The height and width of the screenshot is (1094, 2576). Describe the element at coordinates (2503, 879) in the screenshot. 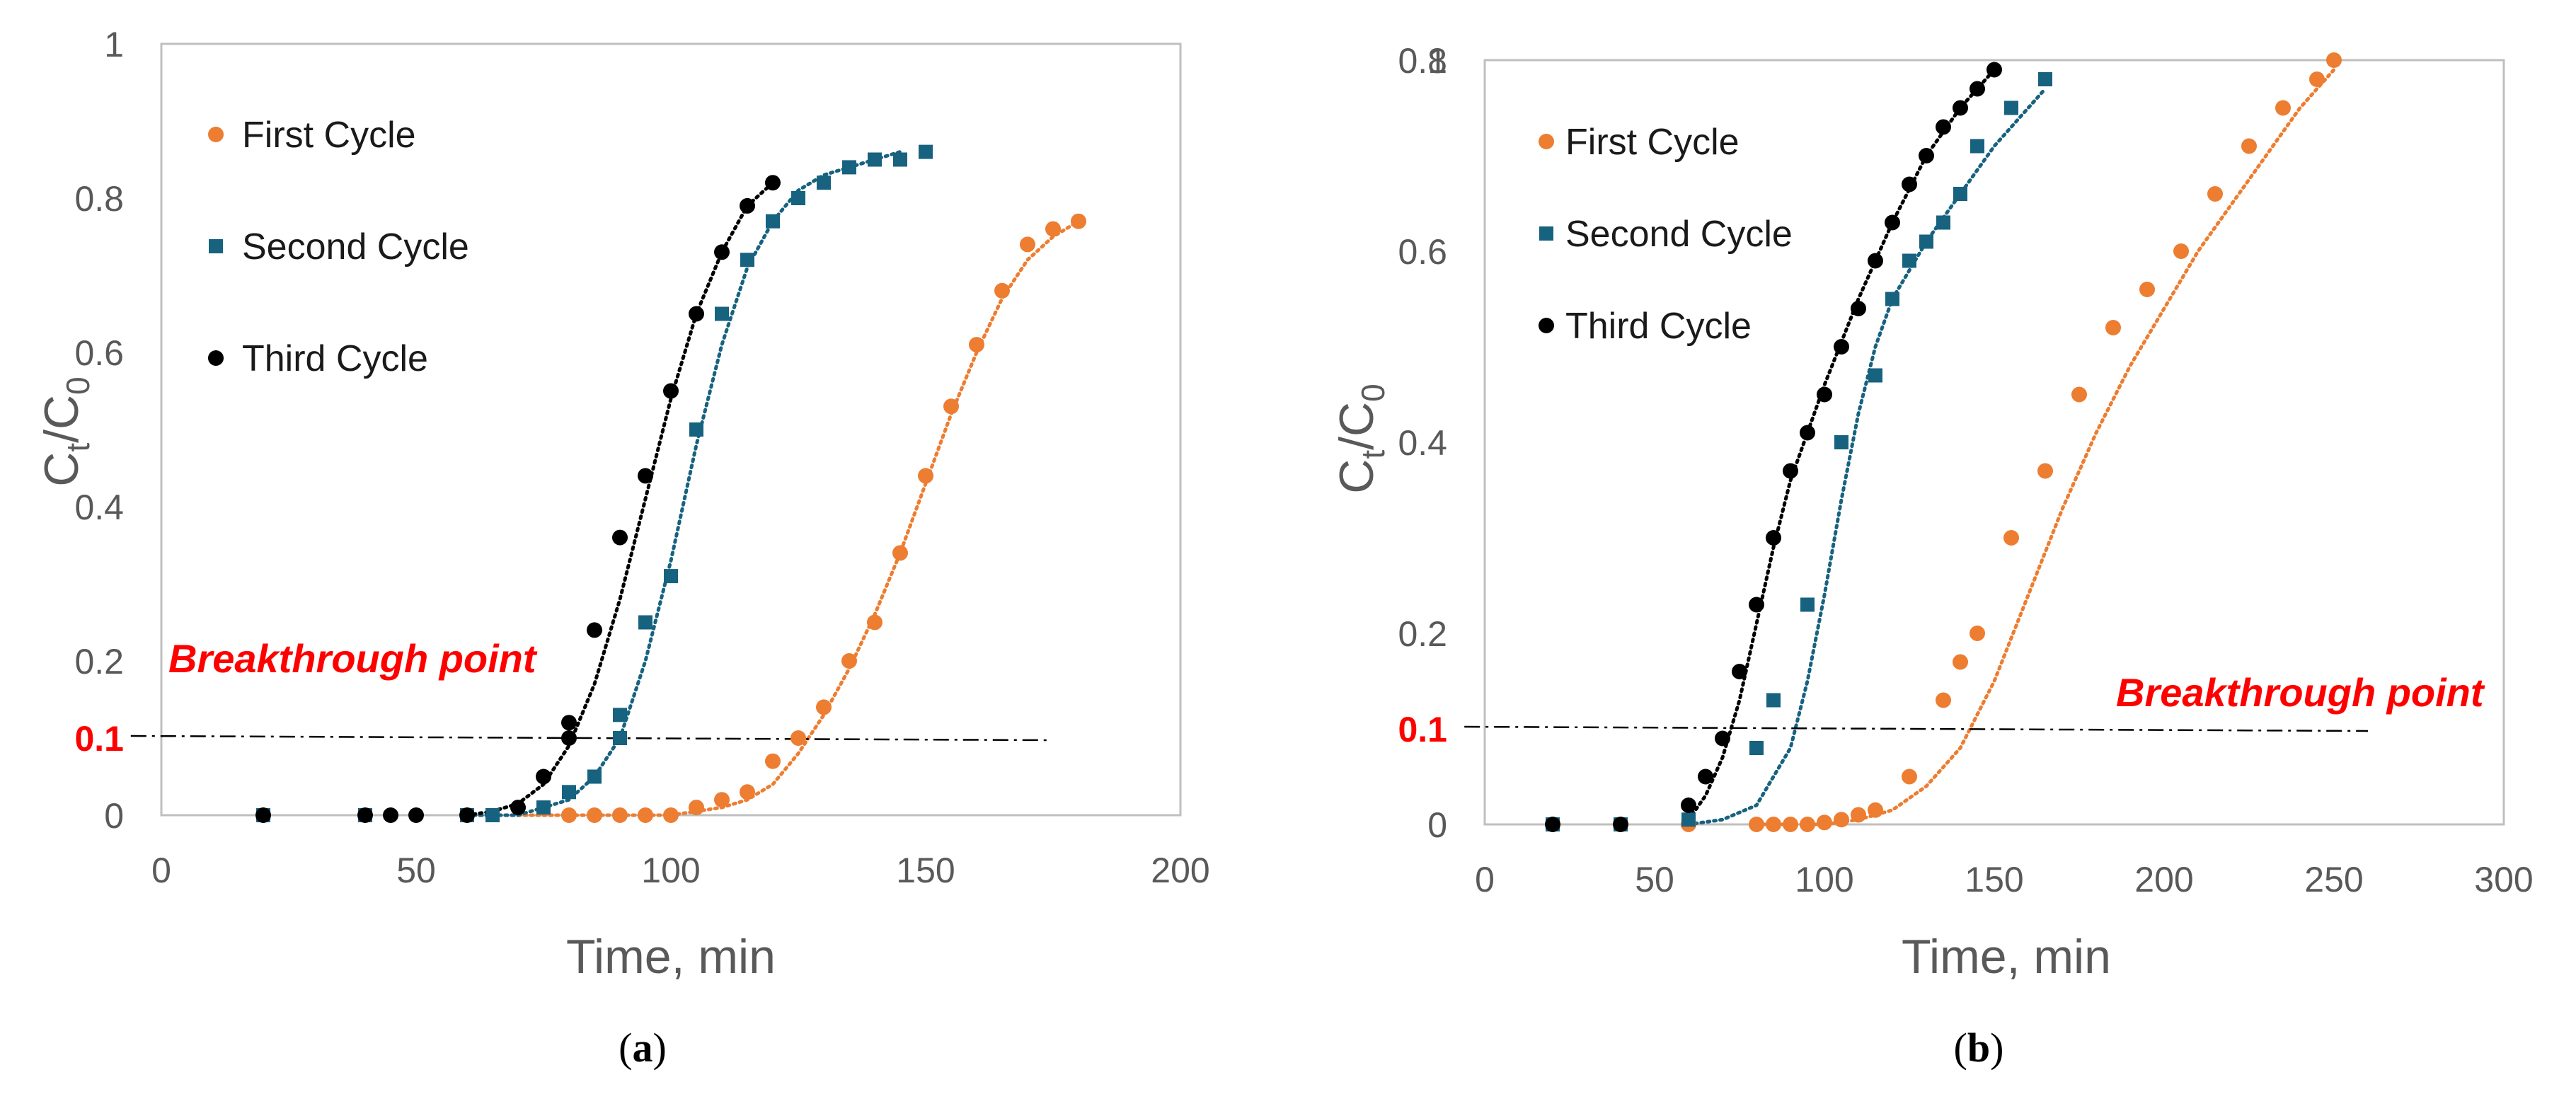

I see `x-tick-label: 300` at that location.